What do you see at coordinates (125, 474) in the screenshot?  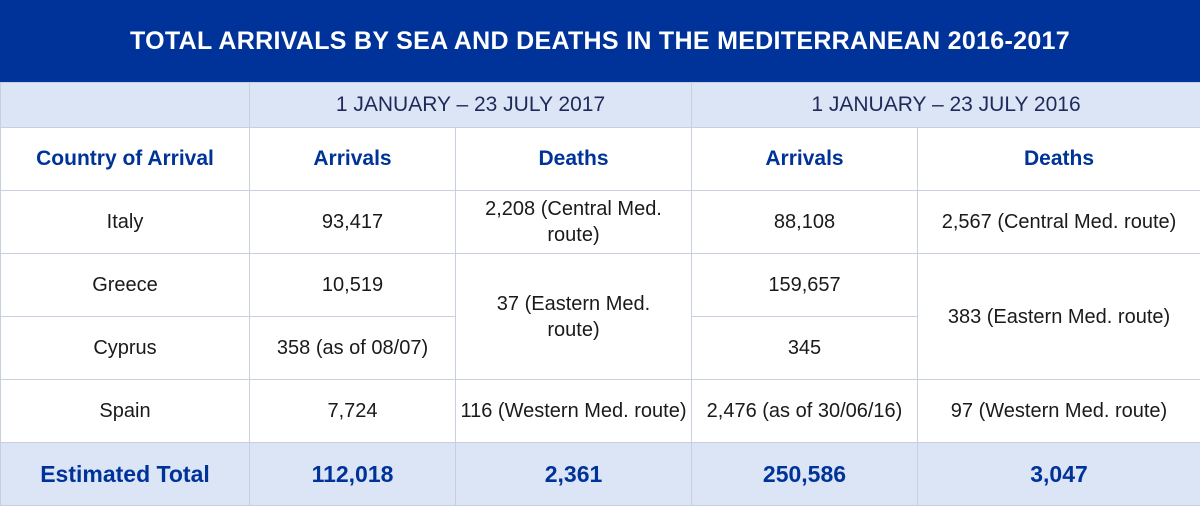 I see `total-label: Estimated Total` at bounding box center [125, 474].